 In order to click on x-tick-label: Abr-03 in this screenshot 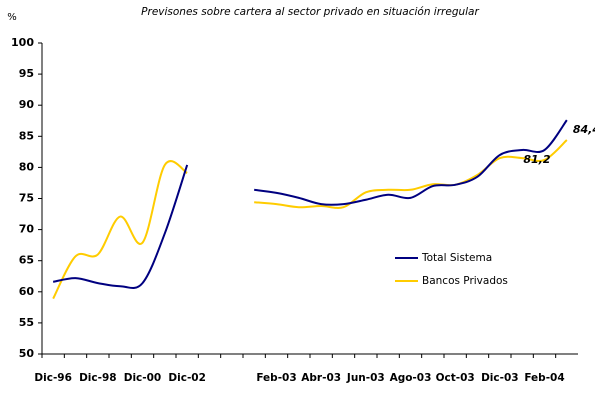, I will do `click(321, 378)`.